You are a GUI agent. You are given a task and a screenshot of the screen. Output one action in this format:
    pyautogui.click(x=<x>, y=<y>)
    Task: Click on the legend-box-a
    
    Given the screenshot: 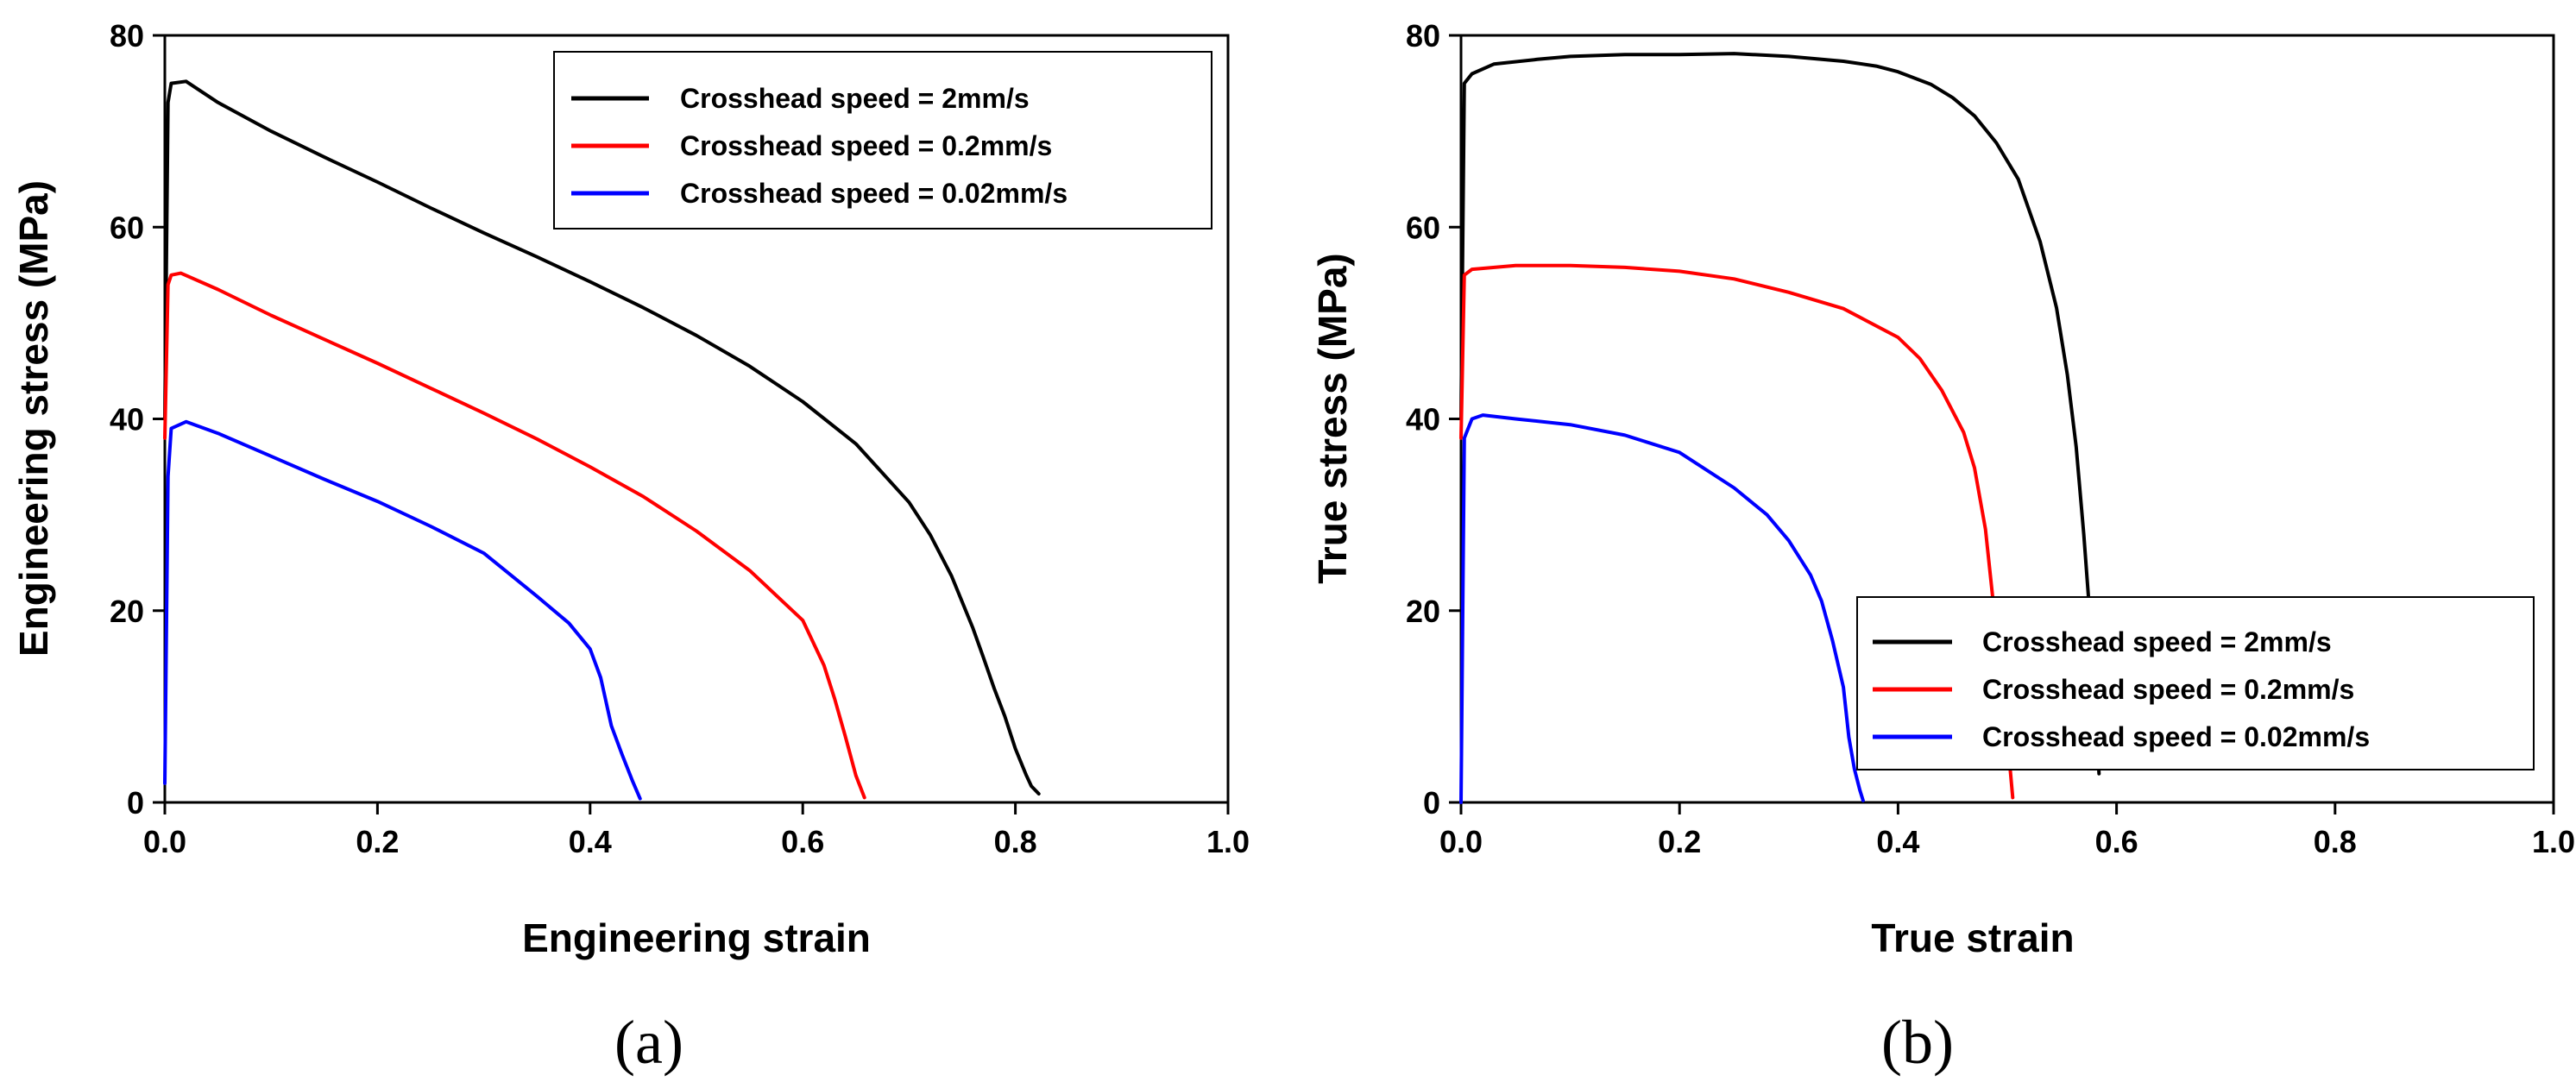 What is the action you would take?
    pyautogui.click(x=882, y=140)
    